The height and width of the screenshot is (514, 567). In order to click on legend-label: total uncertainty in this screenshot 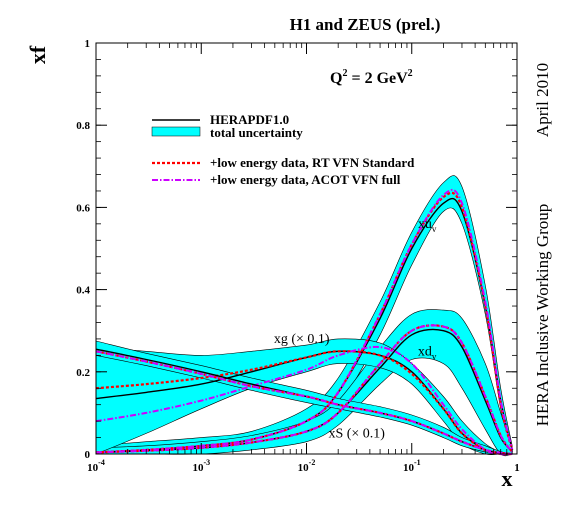, I will do `click(256, 132)`.